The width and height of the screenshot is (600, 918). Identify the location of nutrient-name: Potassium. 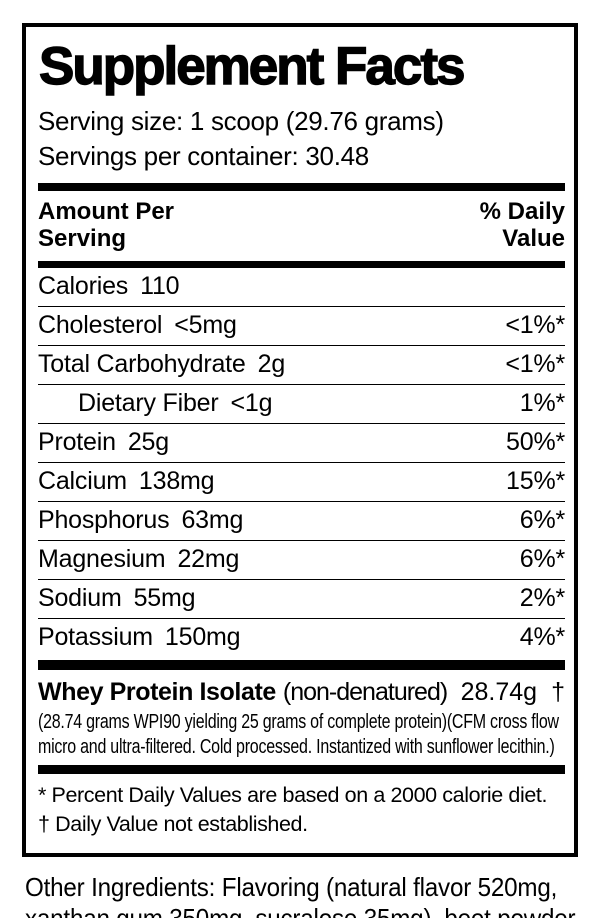
(95, 637).